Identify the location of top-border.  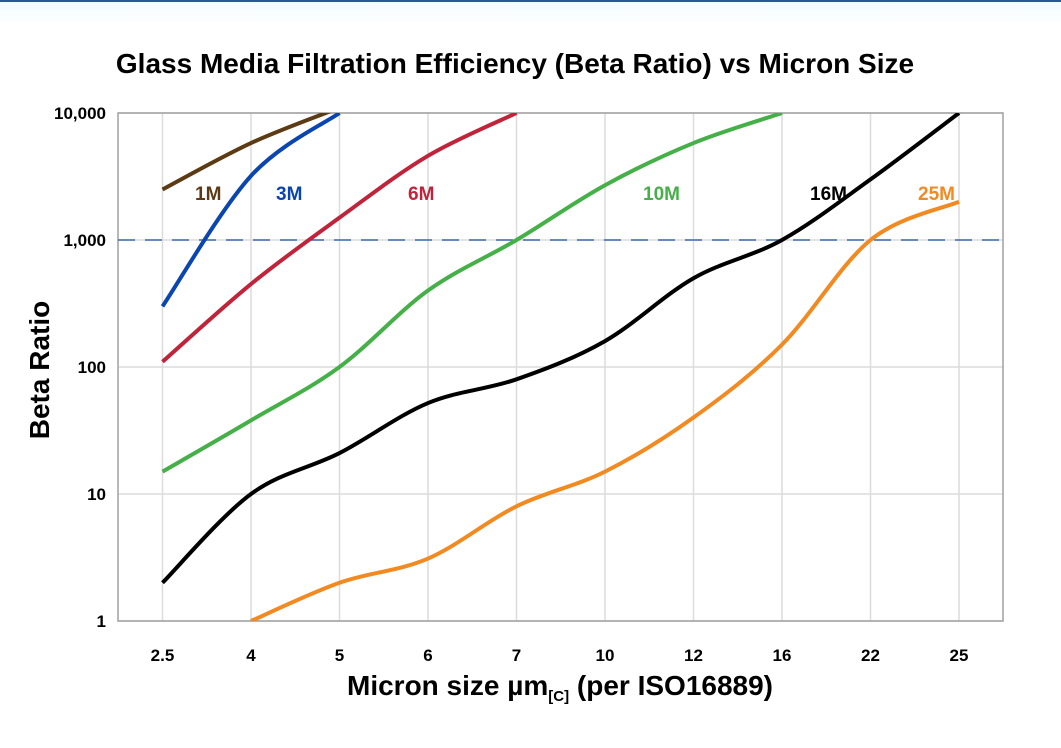
(530, 1).